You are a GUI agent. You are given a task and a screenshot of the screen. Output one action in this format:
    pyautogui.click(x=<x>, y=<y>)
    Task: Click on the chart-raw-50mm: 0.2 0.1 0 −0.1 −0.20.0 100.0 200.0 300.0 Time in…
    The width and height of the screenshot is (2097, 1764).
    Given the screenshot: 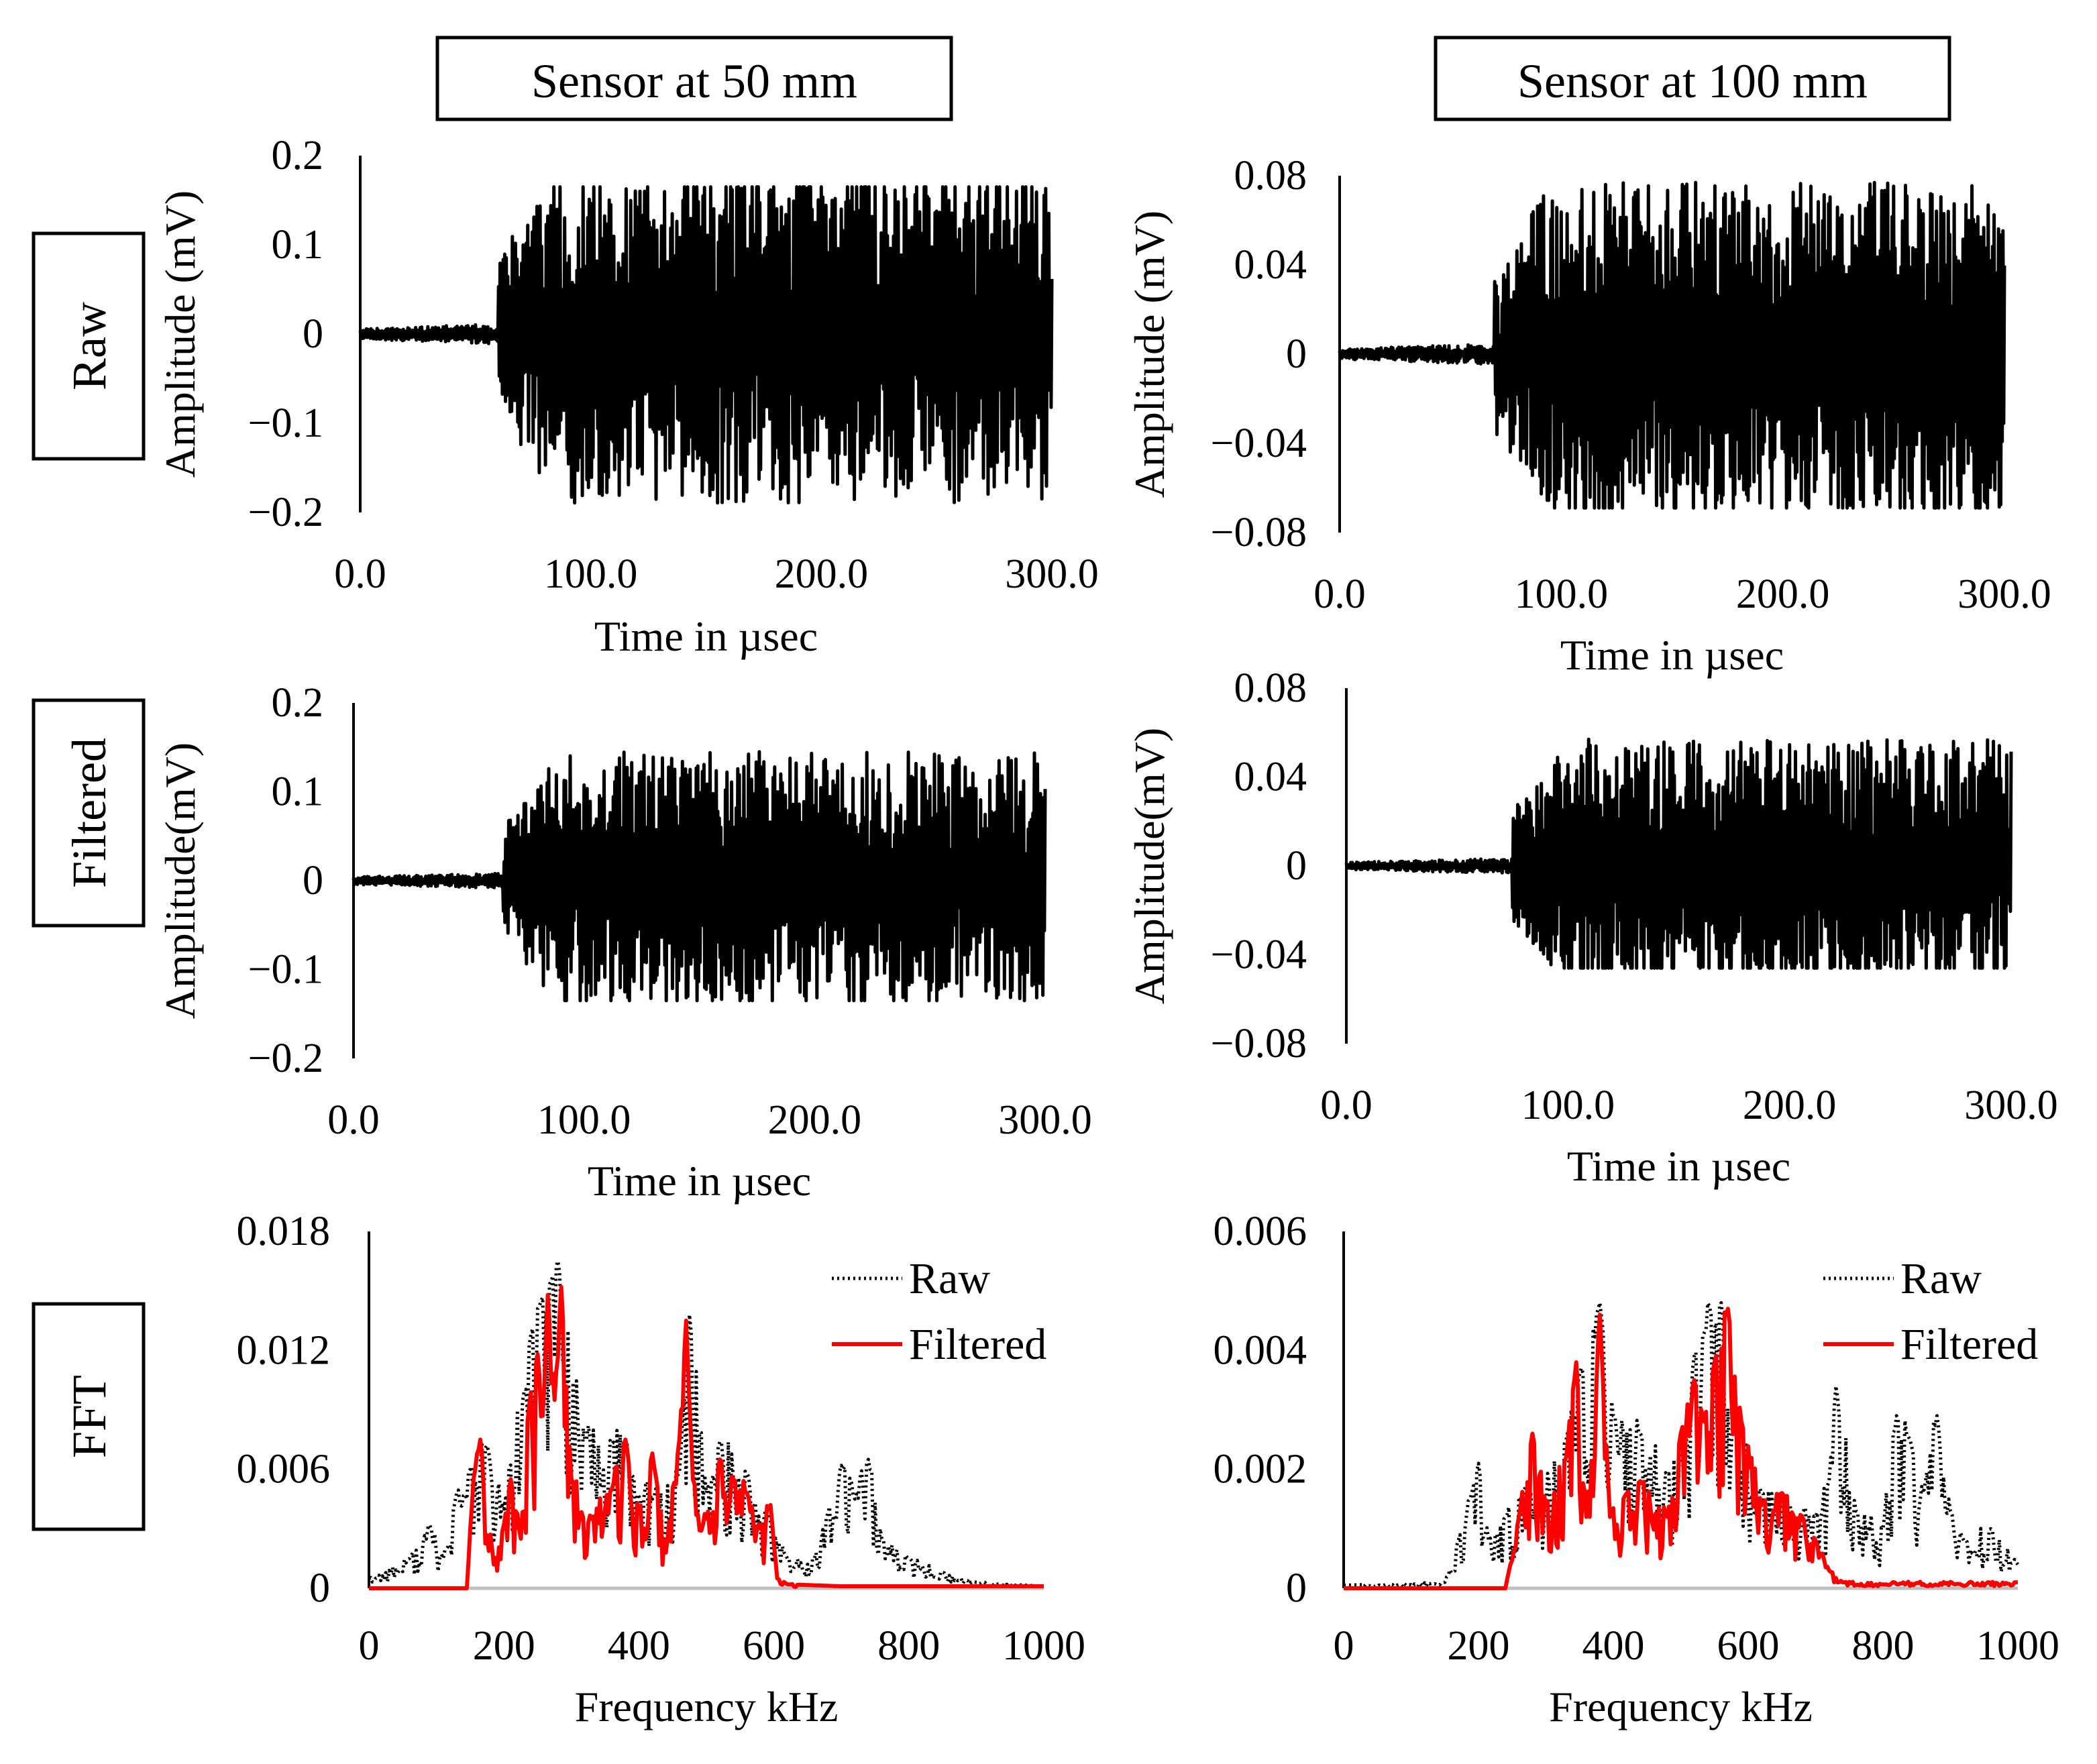 What is the action you would take?
    pyautogui.click(x=627, y=397)
    